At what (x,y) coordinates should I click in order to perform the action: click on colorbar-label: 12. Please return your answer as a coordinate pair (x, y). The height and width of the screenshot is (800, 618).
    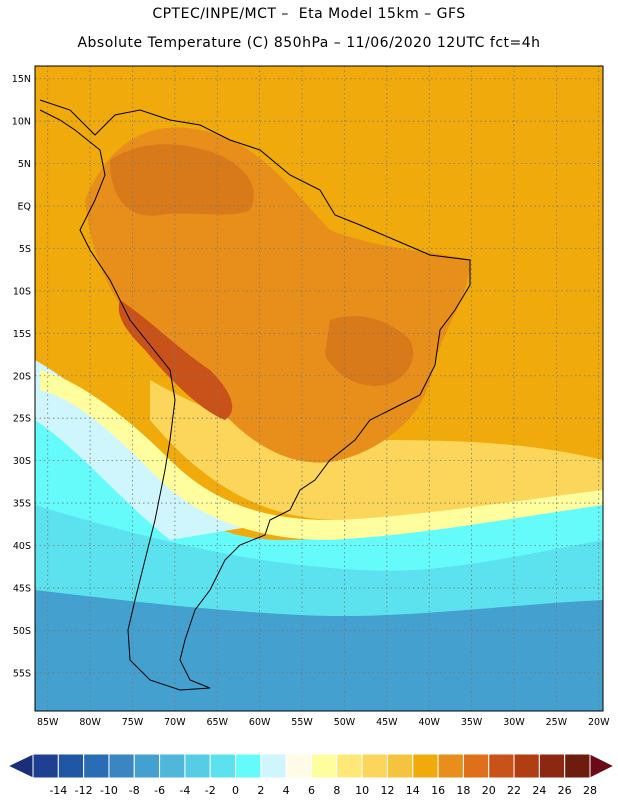
    Looking at the image, I should click on (387, 790).